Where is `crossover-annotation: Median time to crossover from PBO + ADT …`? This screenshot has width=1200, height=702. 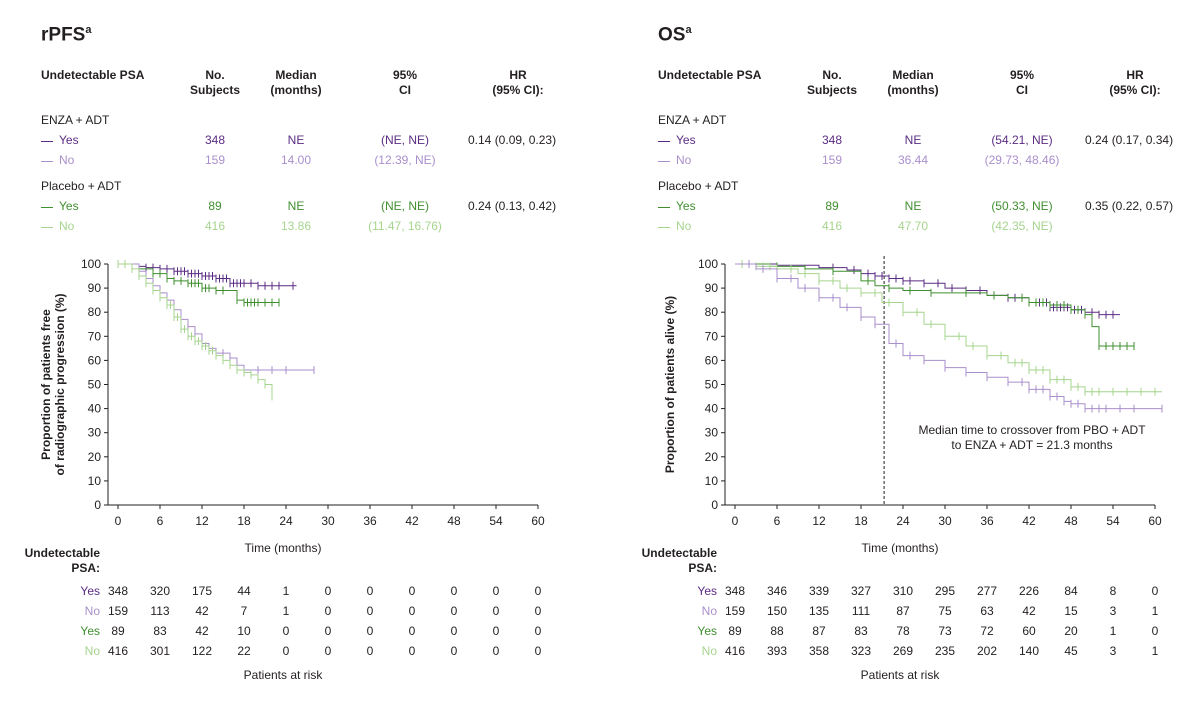 crossover-annotation: Median time to crossover from PBO + ADT … is located at coordinates (1032, 437).